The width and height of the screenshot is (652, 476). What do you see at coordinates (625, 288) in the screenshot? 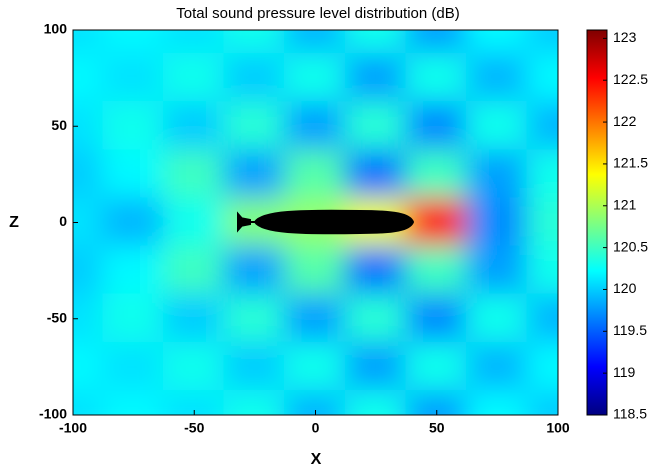
I see `colorbar-tick-label: 120` at bounding box center [625, 288].